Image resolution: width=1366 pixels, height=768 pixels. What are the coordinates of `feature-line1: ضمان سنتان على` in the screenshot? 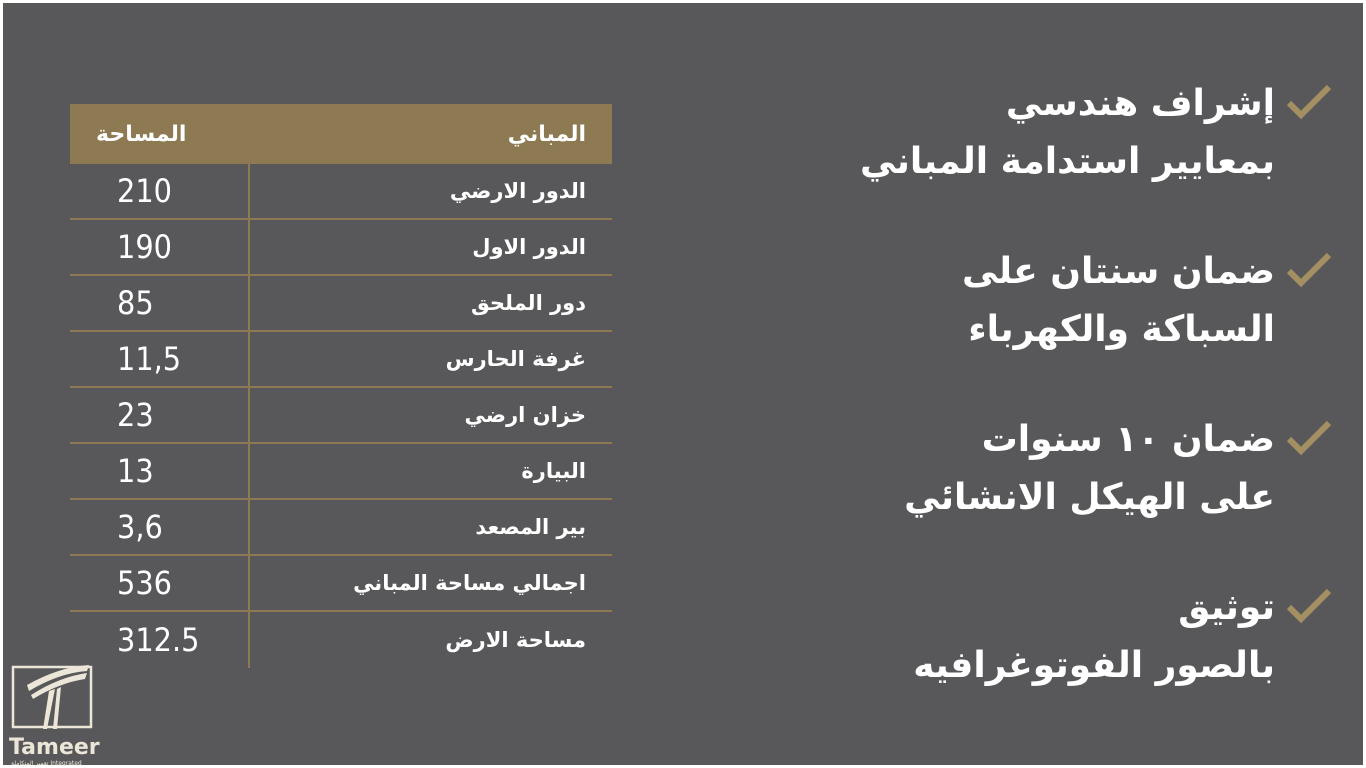 It's located at (1118, 271).